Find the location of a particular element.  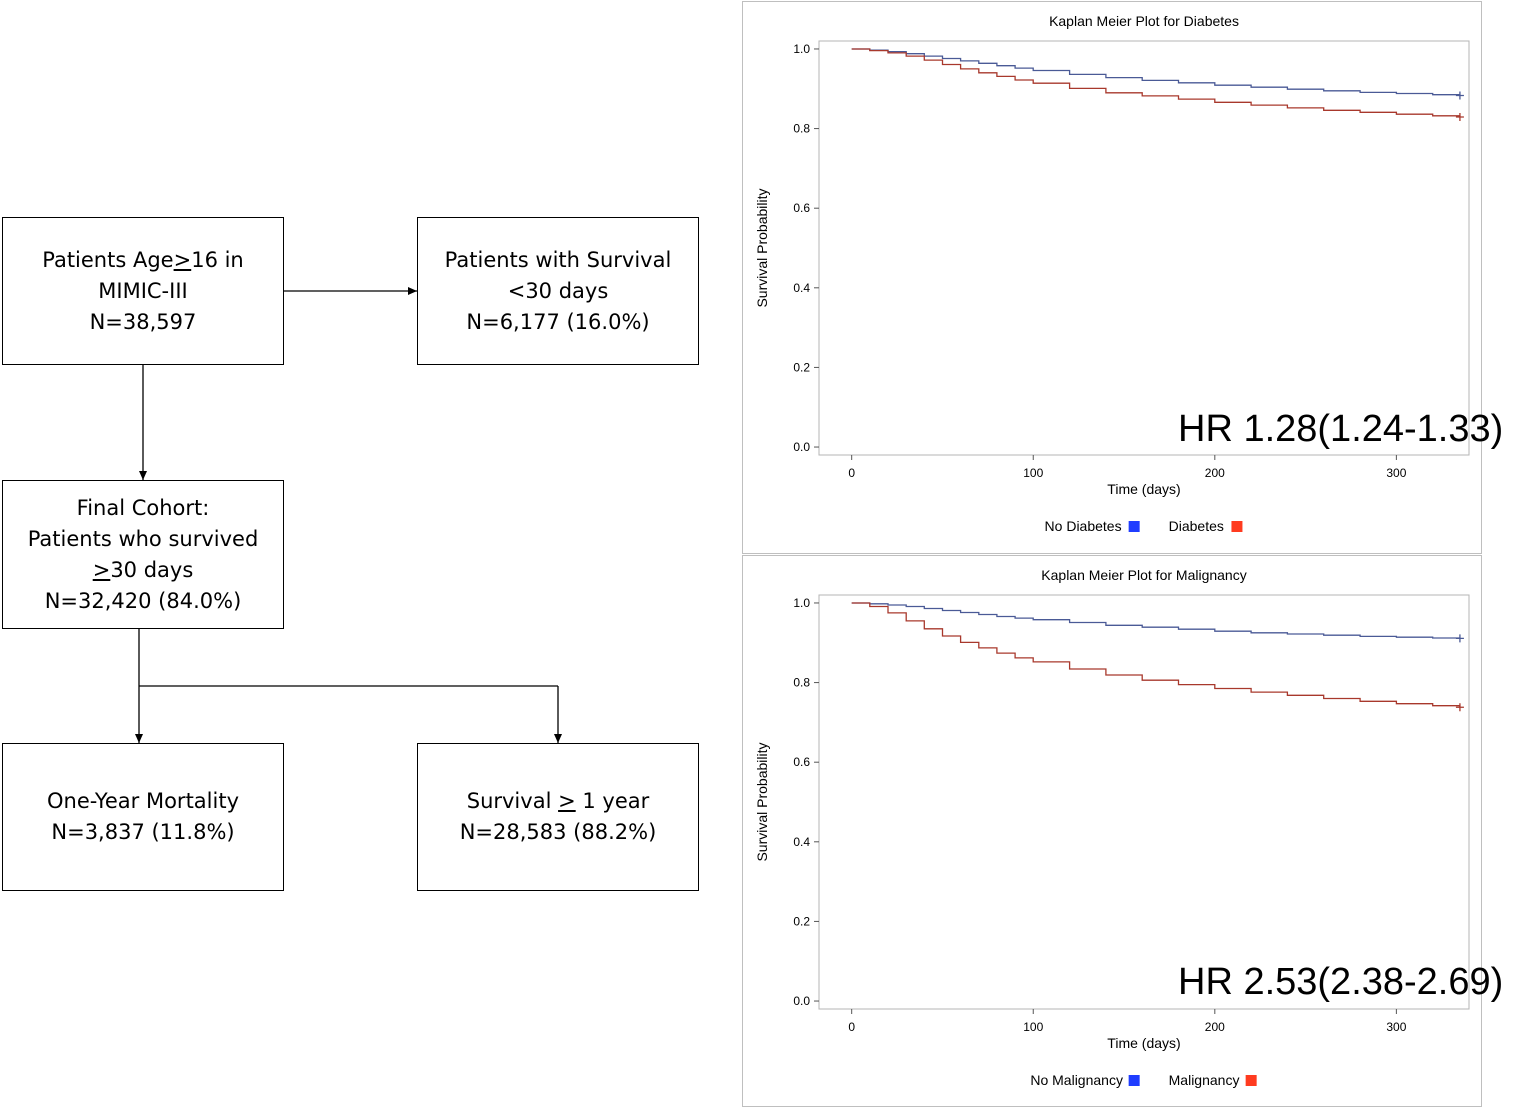

box-excluded-line2: <30 days is located at coordinates (558, 290).